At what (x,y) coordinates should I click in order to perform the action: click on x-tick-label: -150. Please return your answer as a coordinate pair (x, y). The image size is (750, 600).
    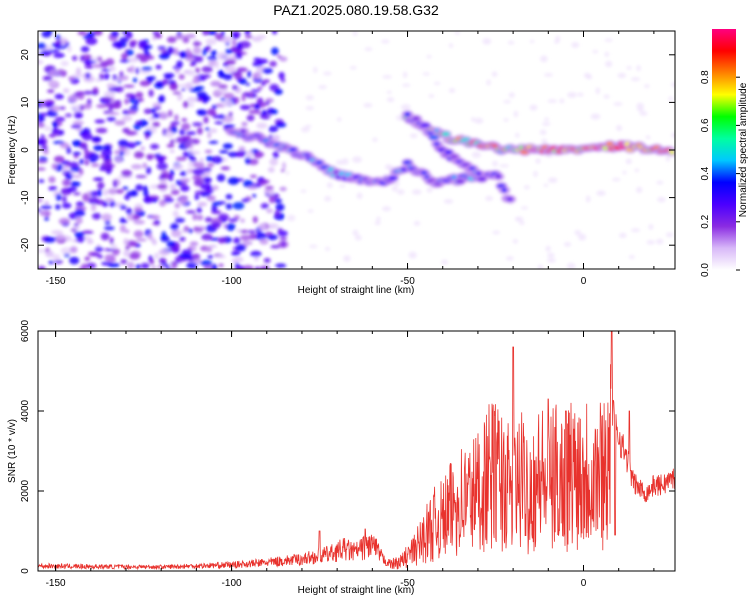
    Looking at the image, I should click on (56, 281).